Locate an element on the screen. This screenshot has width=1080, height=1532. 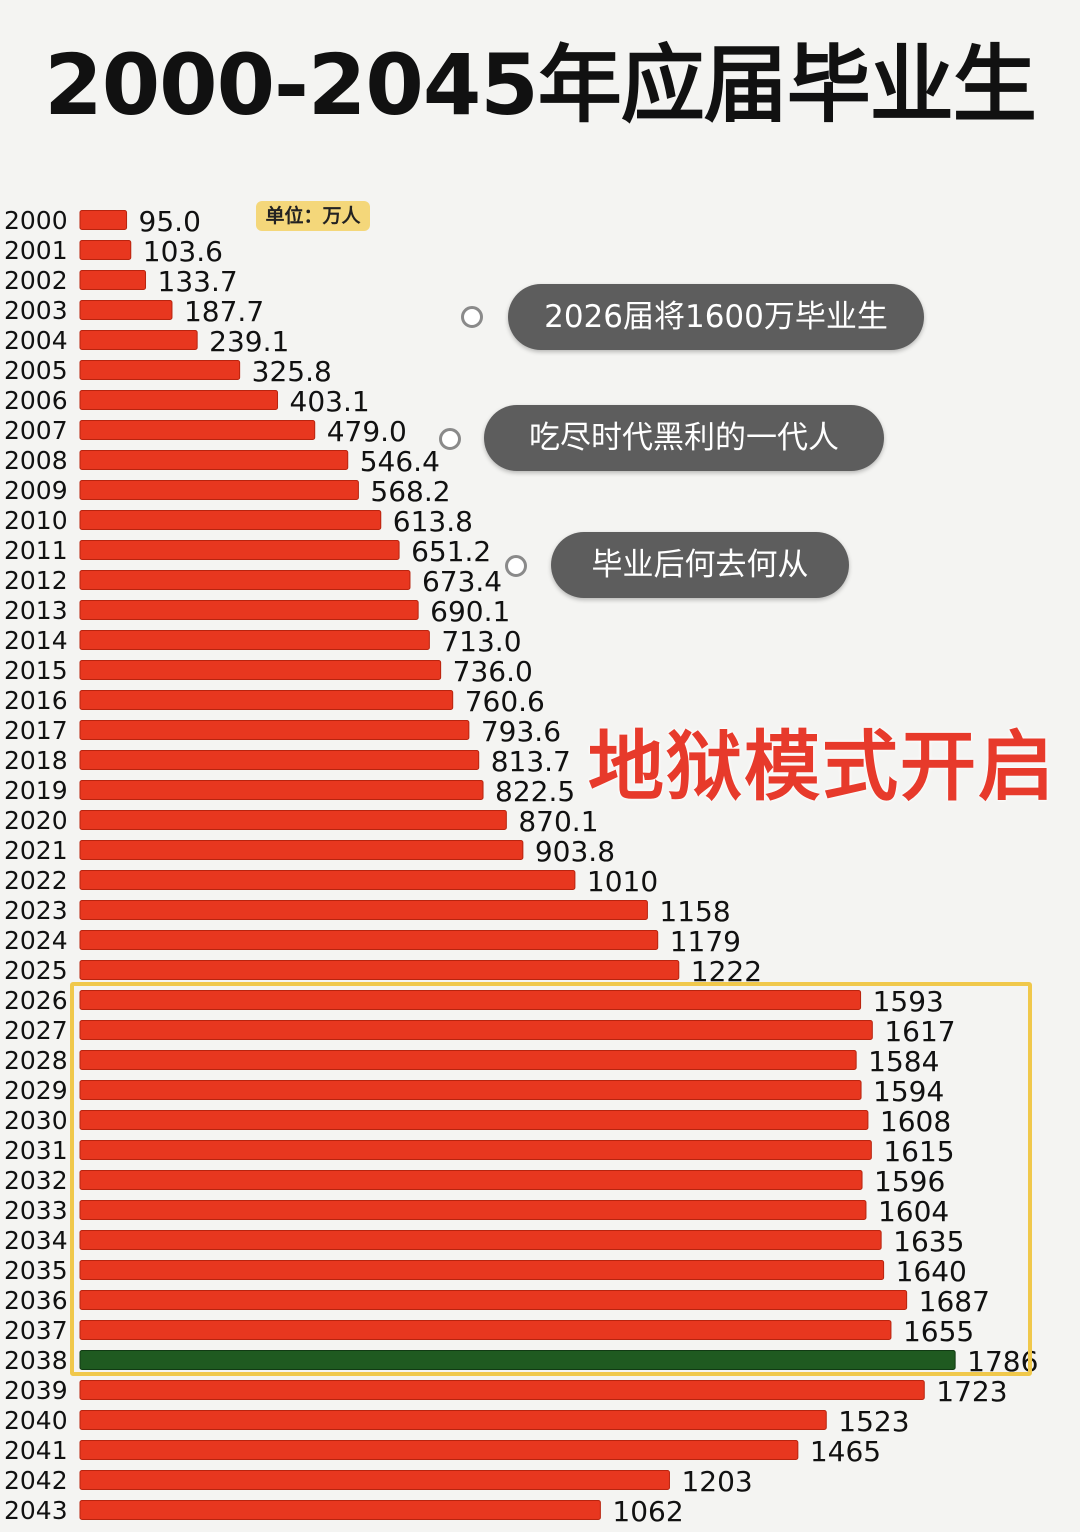
unit-badge: 单位：万人 is located at coordinates (313, 216).